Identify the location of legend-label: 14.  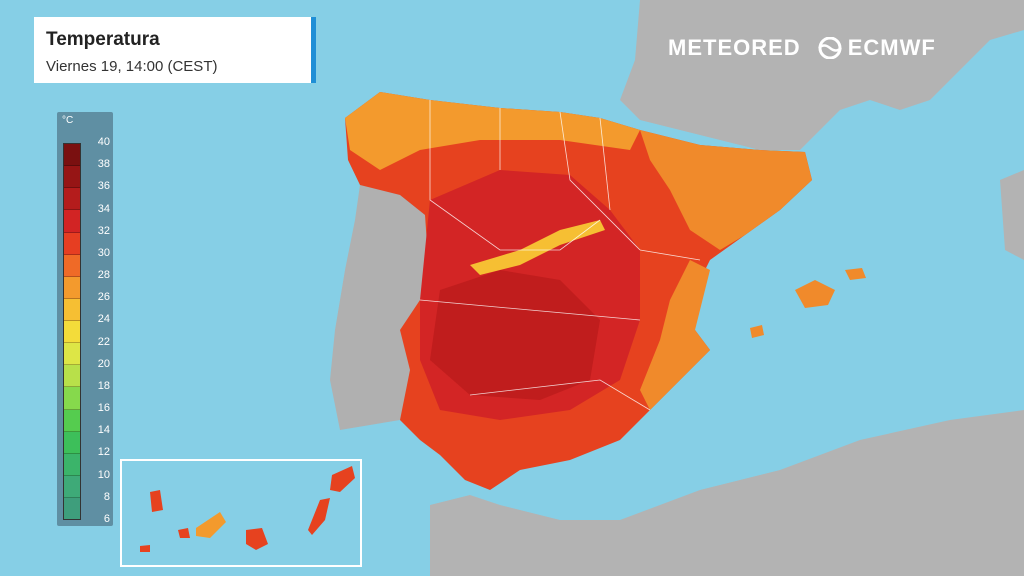
(103, 430).